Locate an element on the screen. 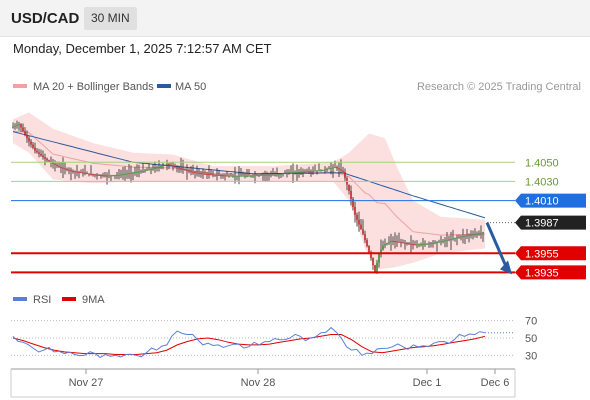 The height and width of the screenshot is (400, 590). bollinger-legend-swatch is located at coordinates (20, 86).